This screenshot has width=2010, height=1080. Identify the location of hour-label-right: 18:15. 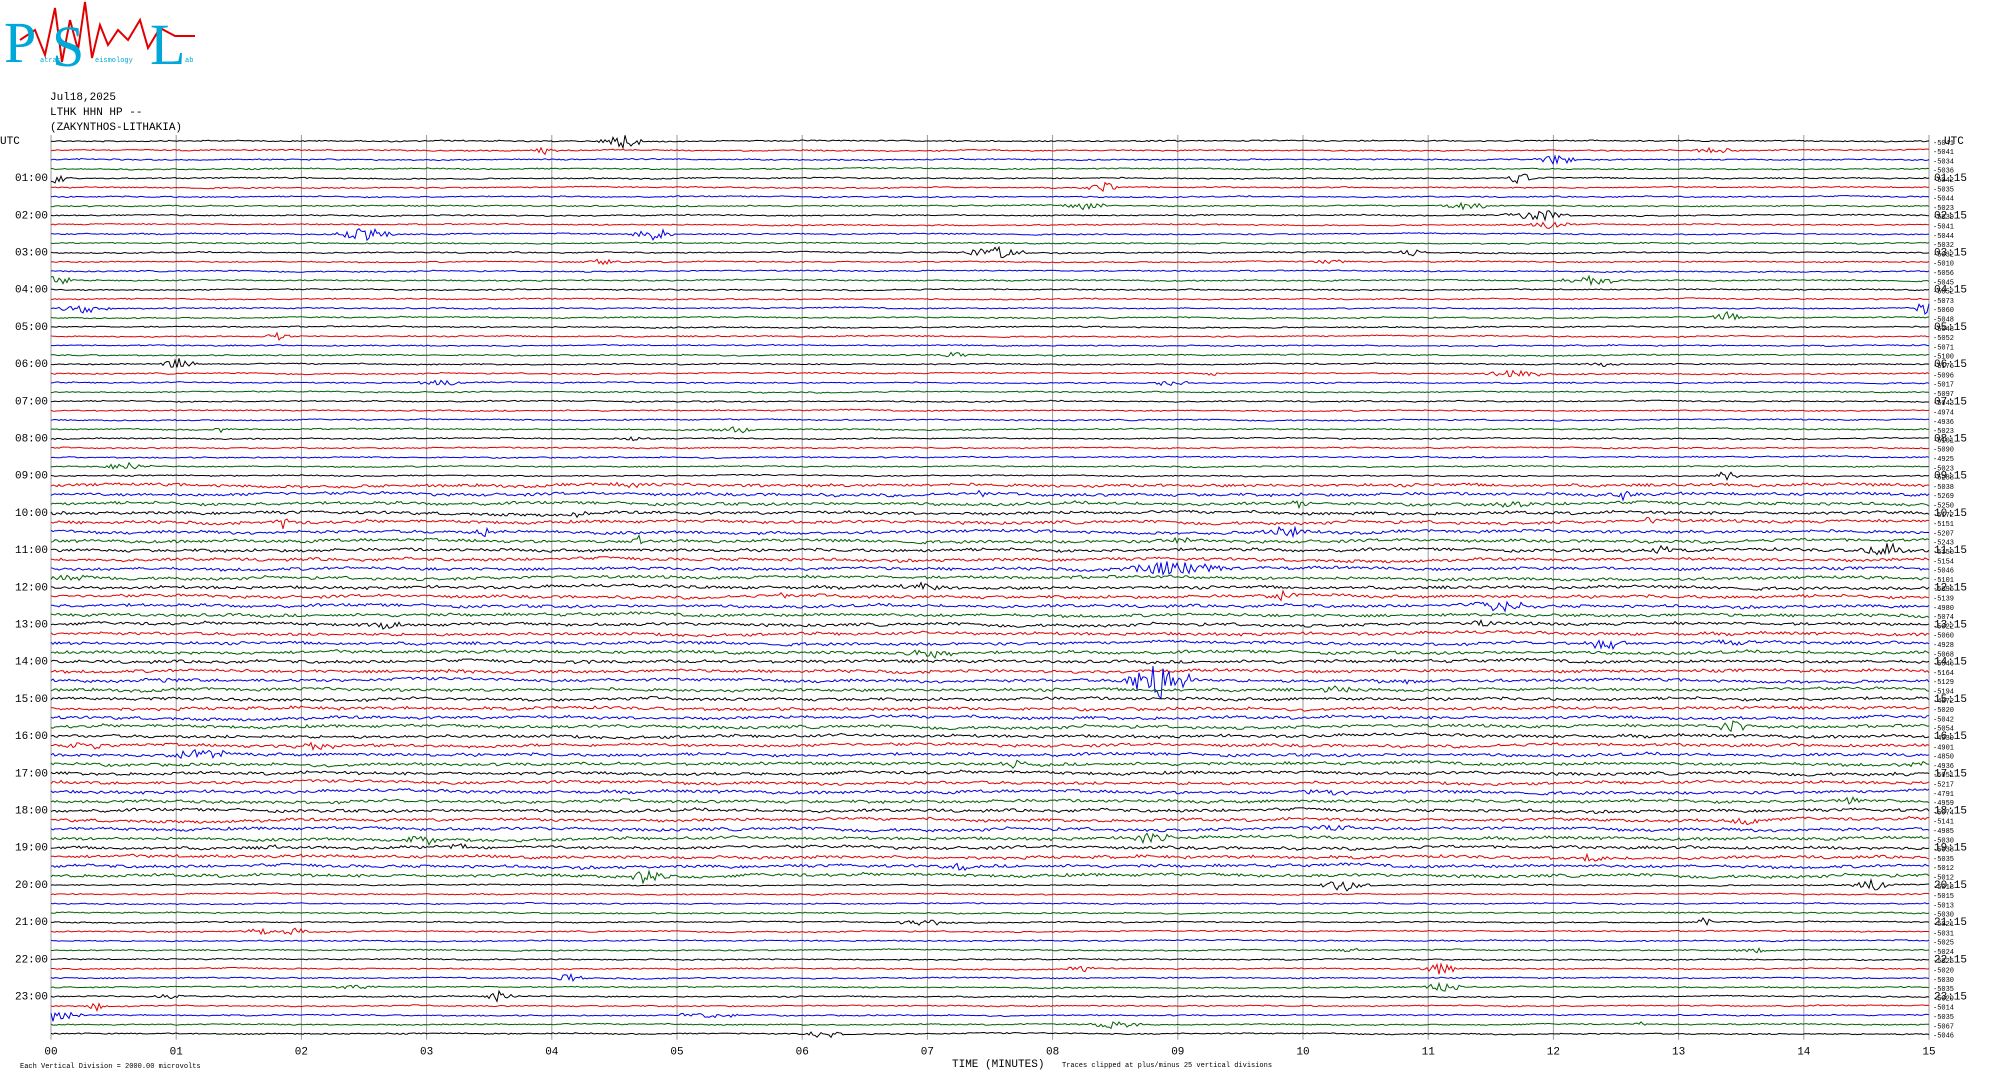
(1950, 812).